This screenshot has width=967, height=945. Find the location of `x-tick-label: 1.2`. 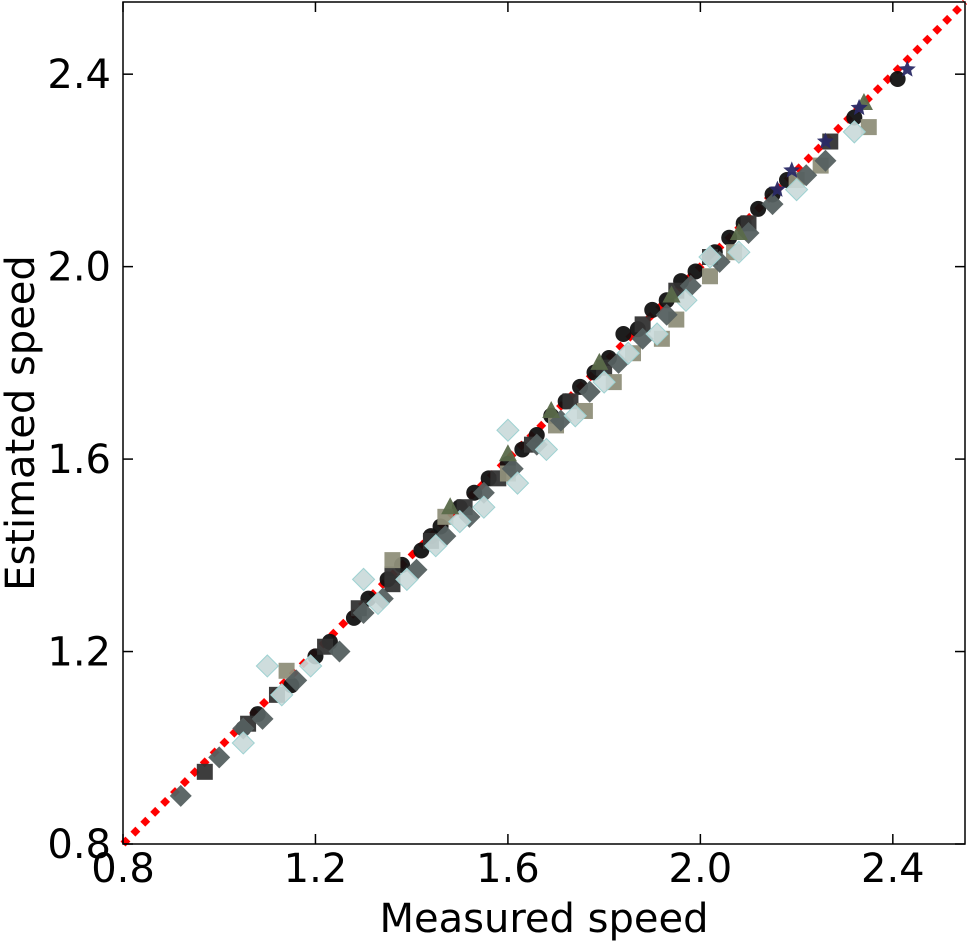

x-tick-label: 1.2 is located at coordinates (316, 869).